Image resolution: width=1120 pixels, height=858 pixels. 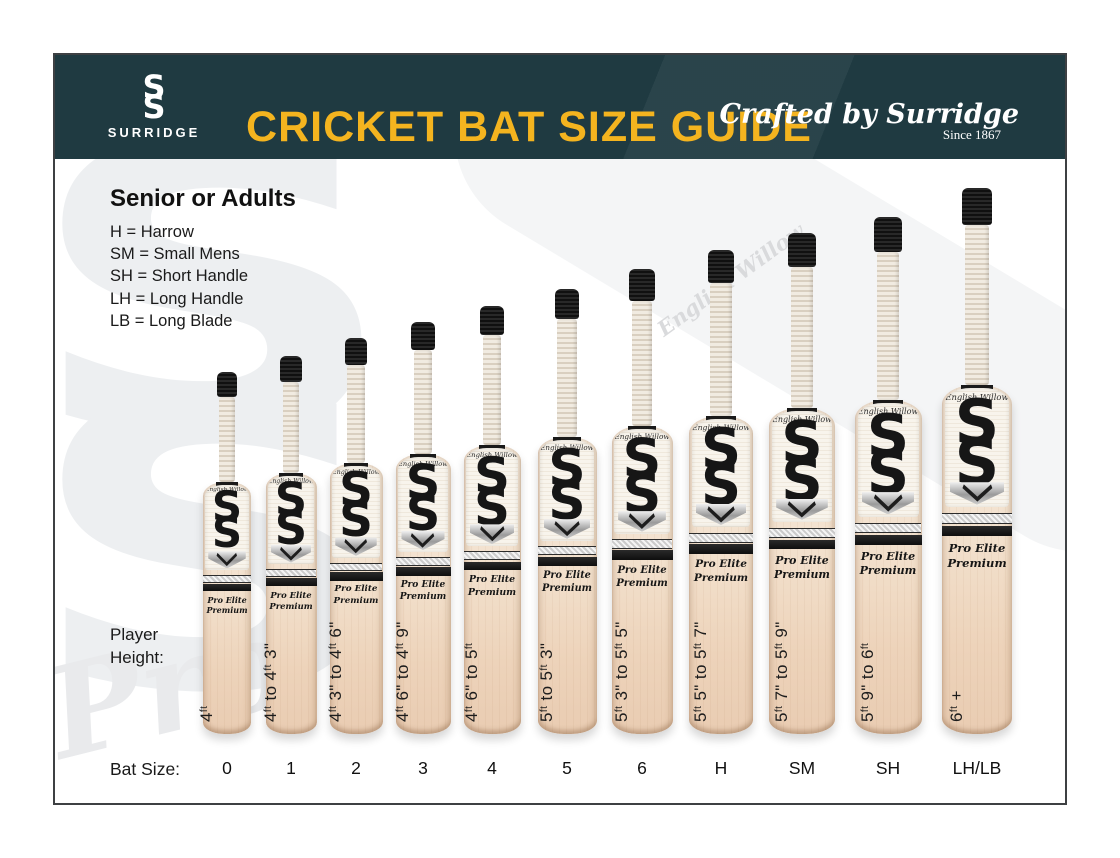 What do you see at coordinates (137, 646) in the screenshot?
I see `player-height-row-label: Player Height:` at bounding box center [137, 646].